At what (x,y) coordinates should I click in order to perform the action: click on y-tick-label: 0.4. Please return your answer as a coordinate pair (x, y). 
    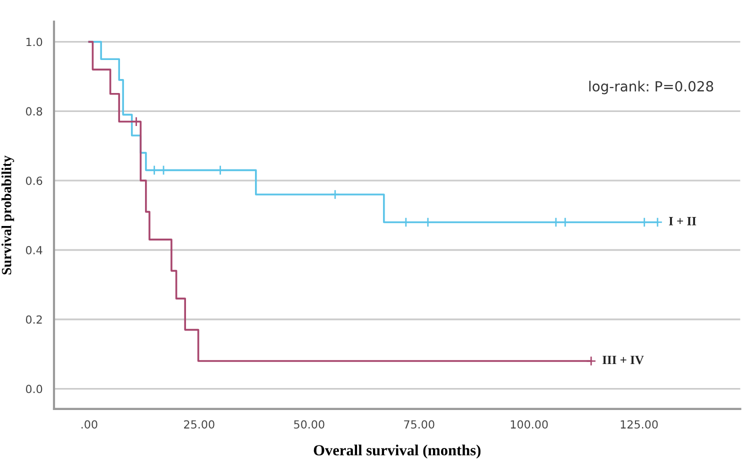
    Looking at the image, I should click on (34, 250).